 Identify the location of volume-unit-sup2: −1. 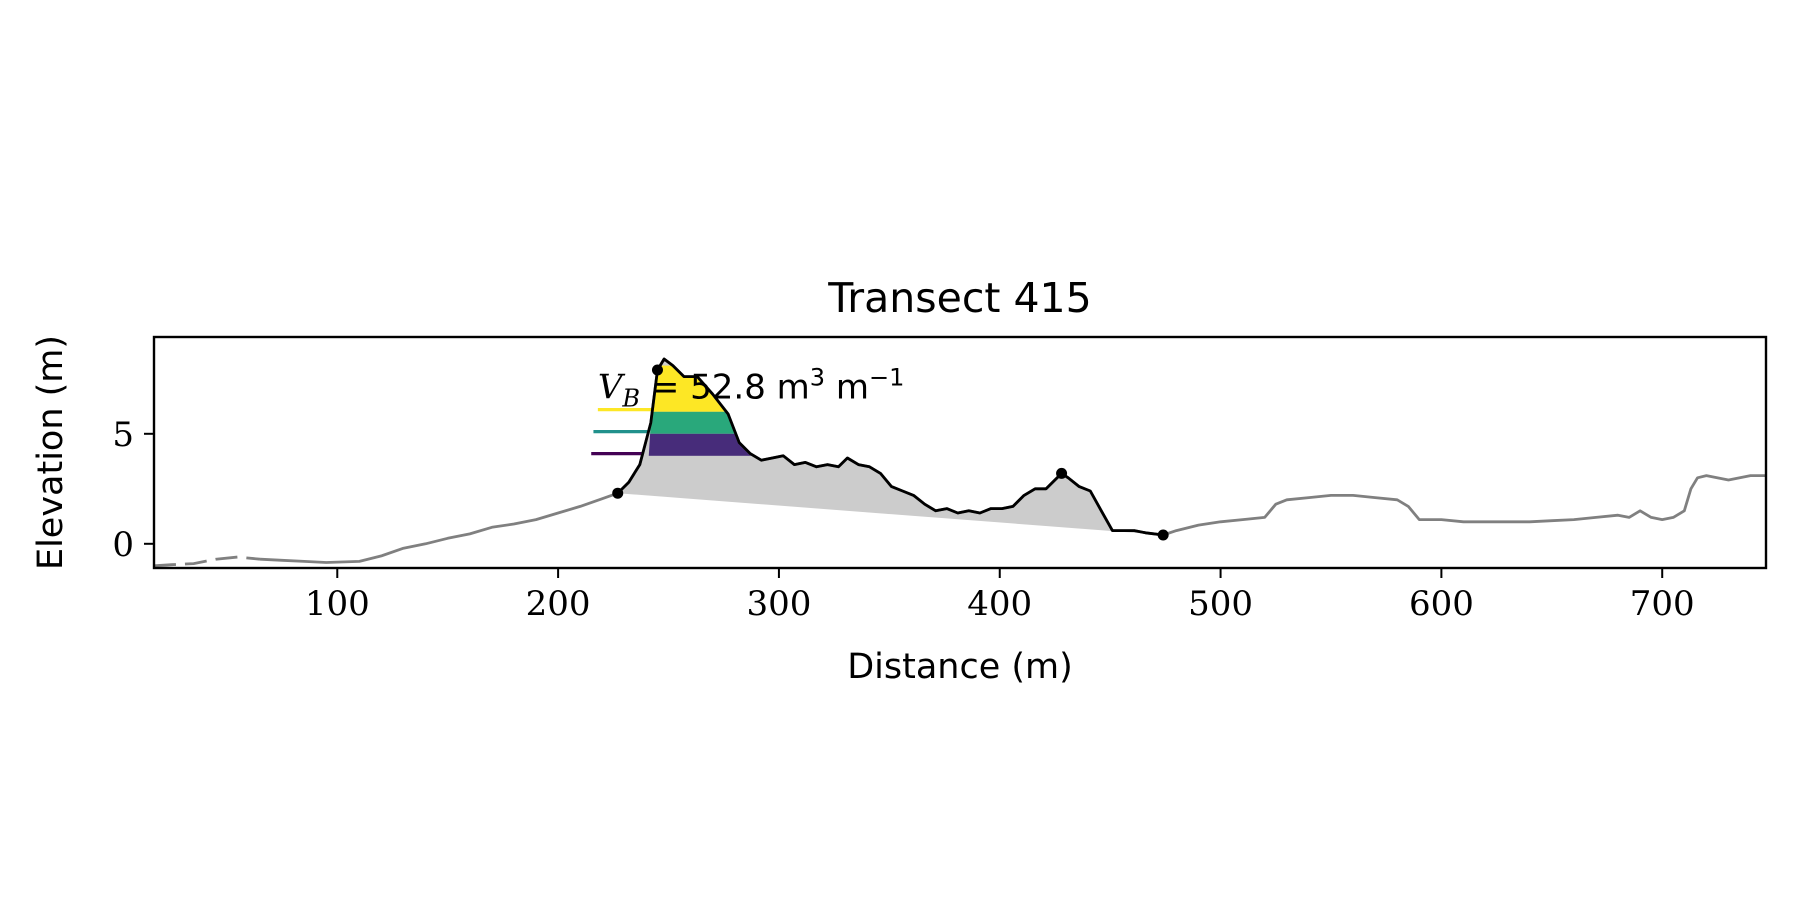
(886, 378).